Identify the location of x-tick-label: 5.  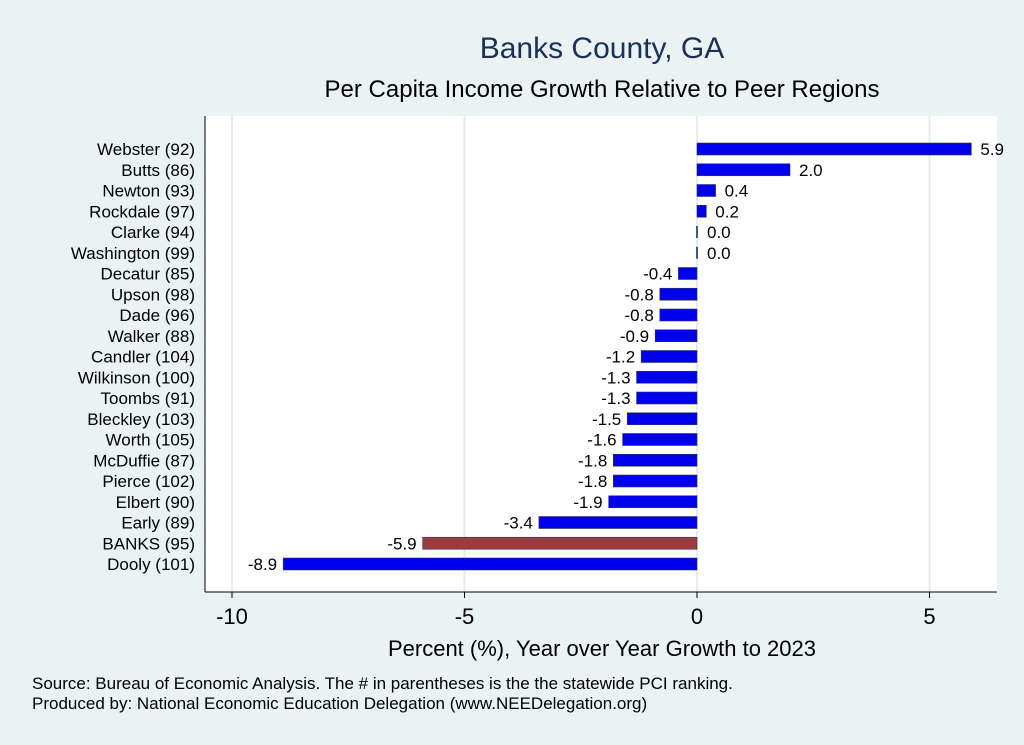
(929, 616).